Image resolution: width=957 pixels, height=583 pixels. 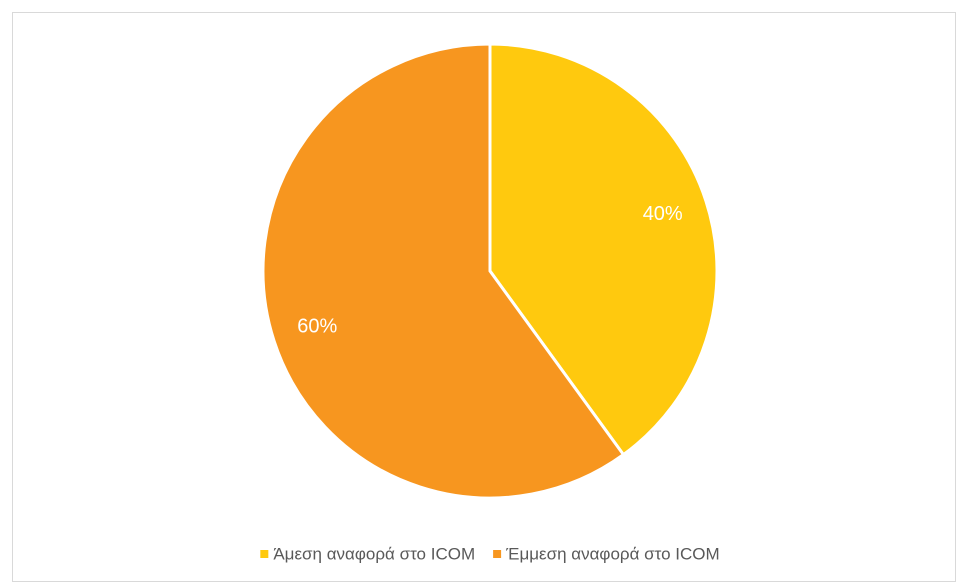 What do you see at coordinates (612, 553) in the screenshot?
I see `legend-label: Έμμεση αναφορά στο ICOM` at bounding box center [612, 553].